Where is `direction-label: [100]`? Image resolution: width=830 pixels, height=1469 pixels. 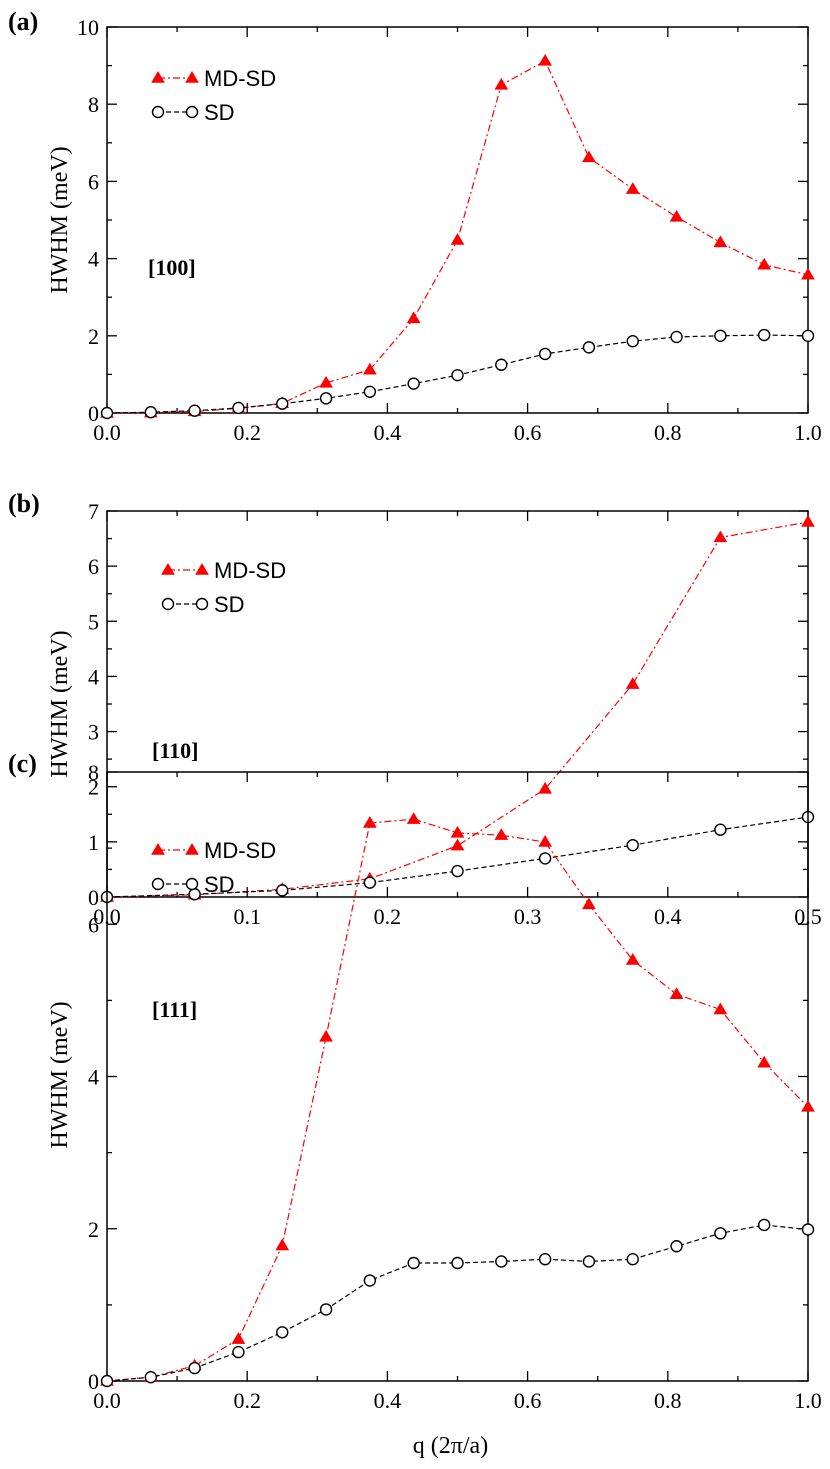
direction-label: [100] is located at coordinates (172, 267).